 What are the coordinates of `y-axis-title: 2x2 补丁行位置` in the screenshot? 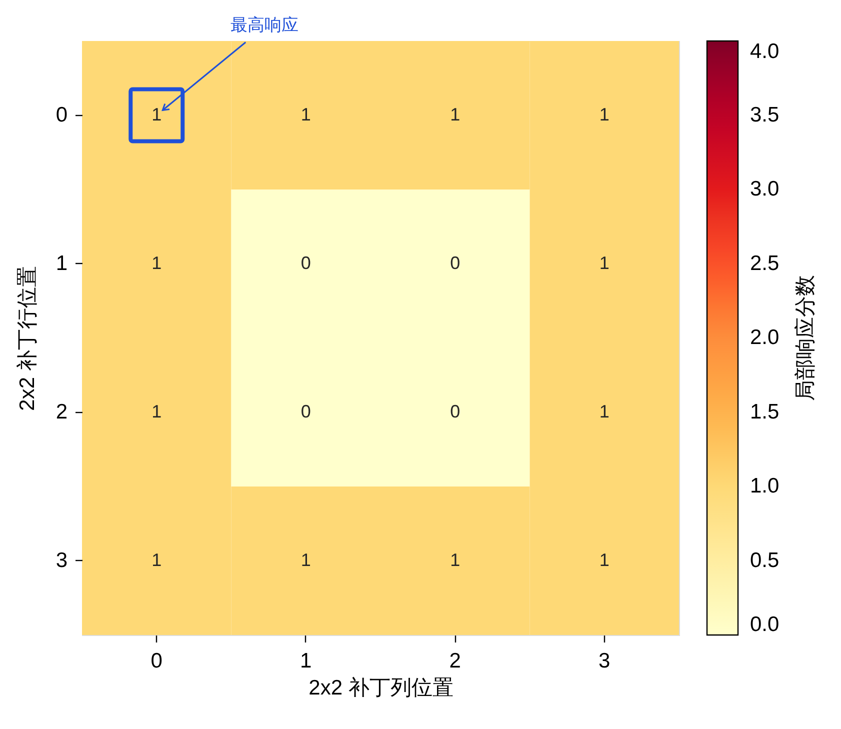 It's located at (27, 338).